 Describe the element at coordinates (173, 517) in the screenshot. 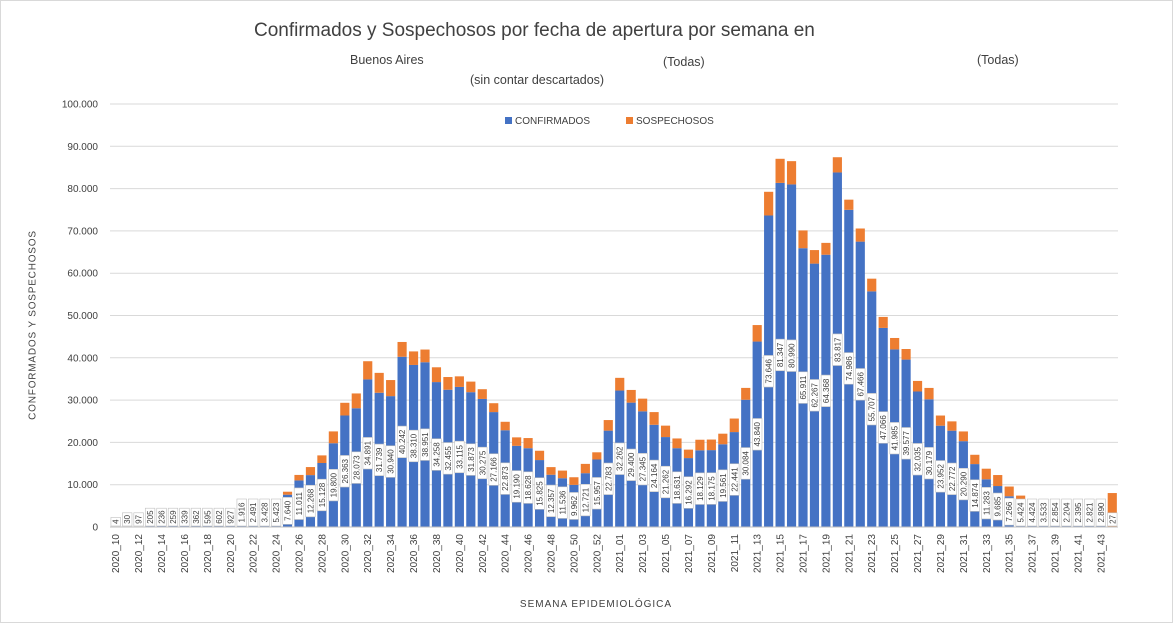

I see `data-label: 259` at that location.